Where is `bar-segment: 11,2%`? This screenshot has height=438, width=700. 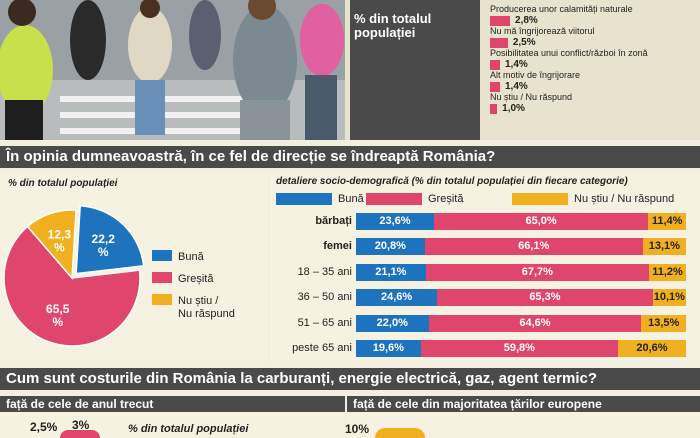 bar-segment: 11,2% is located at coordinates (667, 272).